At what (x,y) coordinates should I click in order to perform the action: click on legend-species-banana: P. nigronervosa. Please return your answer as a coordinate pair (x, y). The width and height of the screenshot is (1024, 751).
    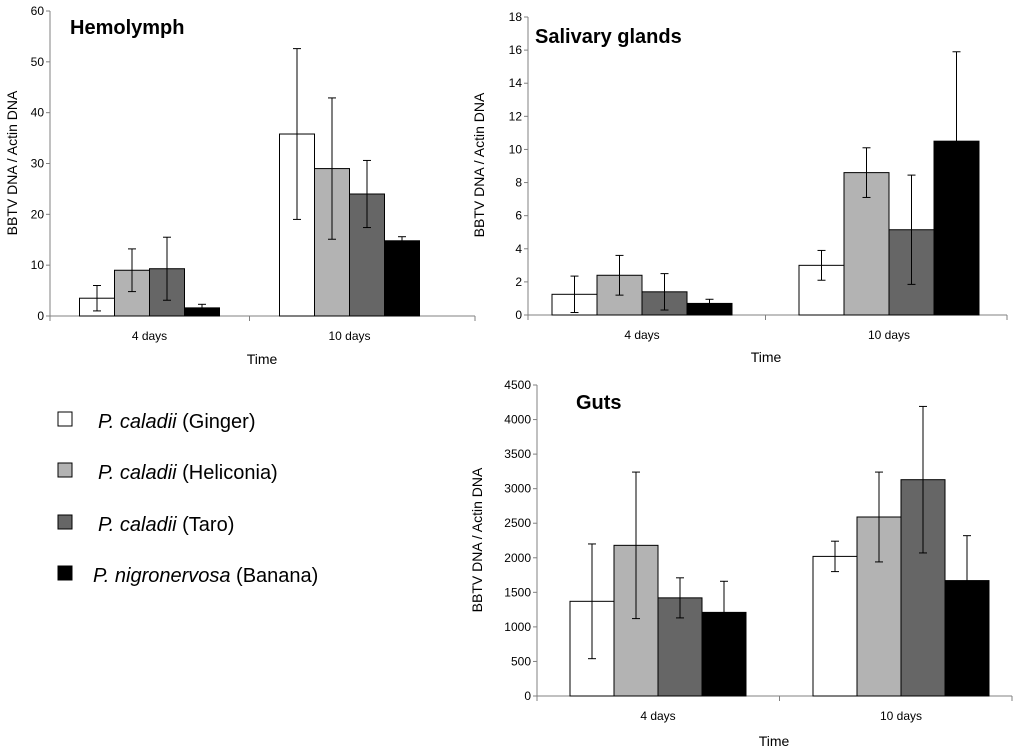
    Looking at the image, I should click on (162, 576).